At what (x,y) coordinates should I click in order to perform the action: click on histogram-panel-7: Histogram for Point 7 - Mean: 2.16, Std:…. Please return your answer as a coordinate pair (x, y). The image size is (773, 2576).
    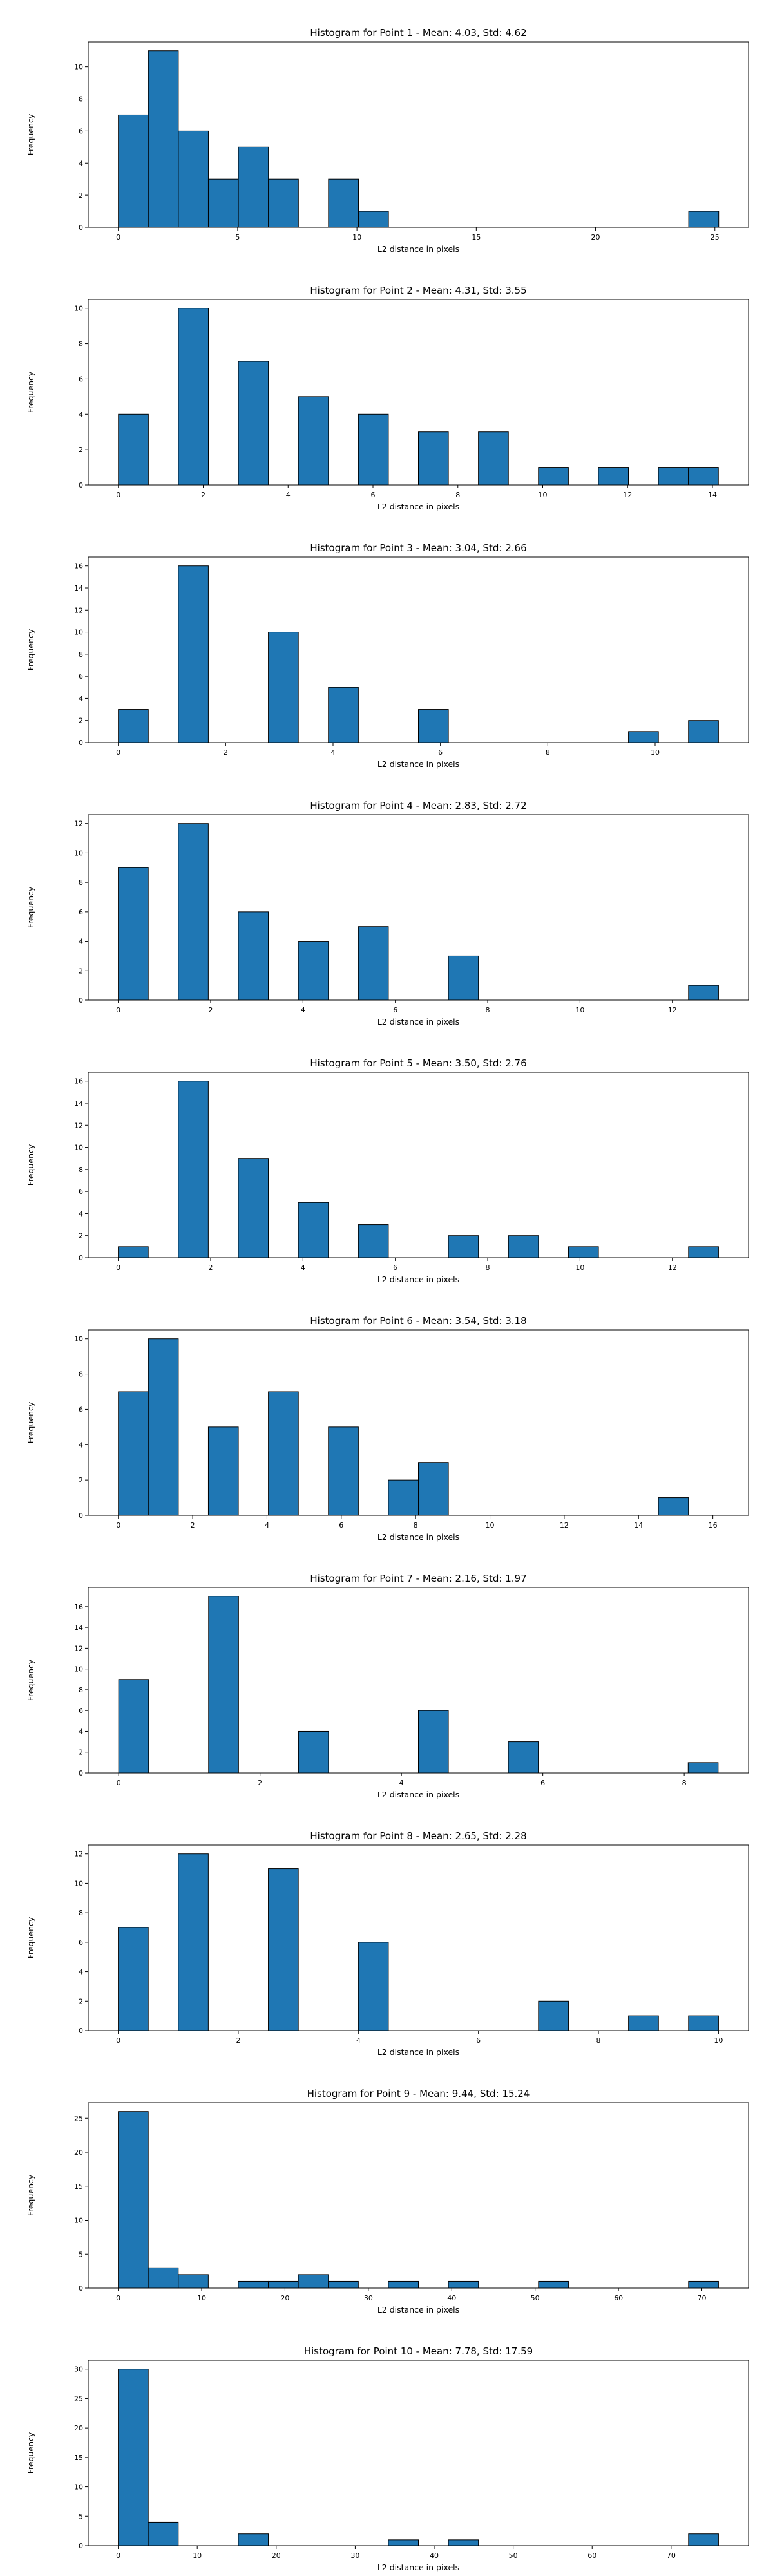
    Looking at the image, I should click on (386, 1675).